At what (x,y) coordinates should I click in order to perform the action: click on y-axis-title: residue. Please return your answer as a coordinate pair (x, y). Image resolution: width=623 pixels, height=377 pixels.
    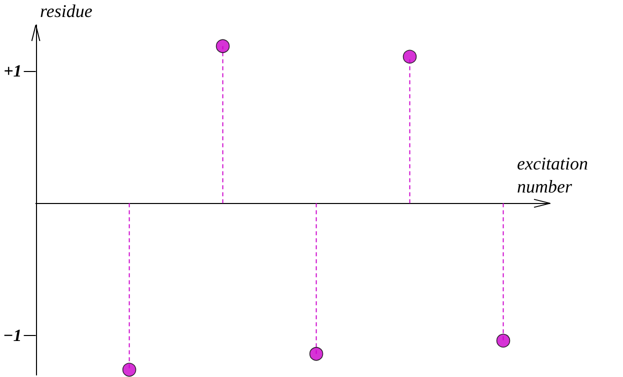
    Looking at the image, I should click on (66, 11).